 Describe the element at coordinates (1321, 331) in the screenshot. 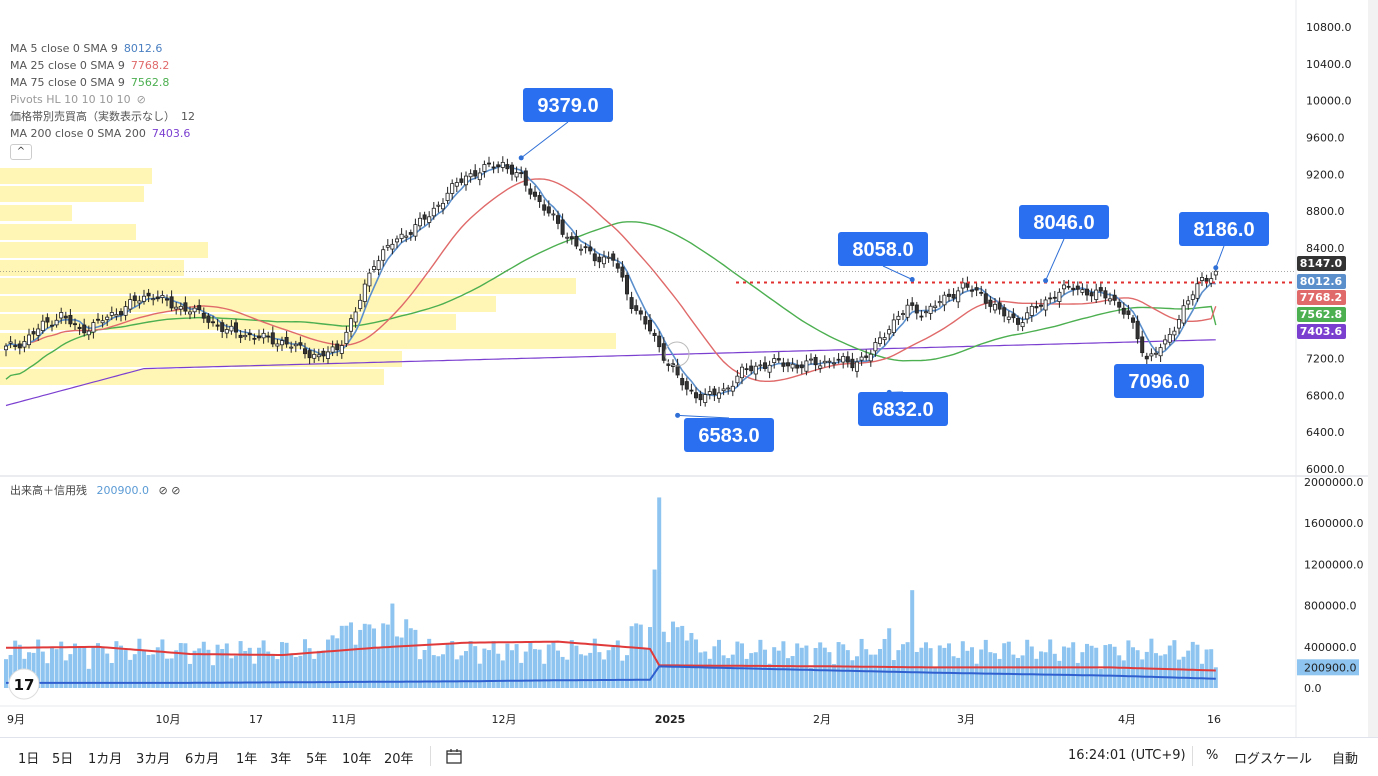

I see `price-badge-label: 7403.6` at that location.